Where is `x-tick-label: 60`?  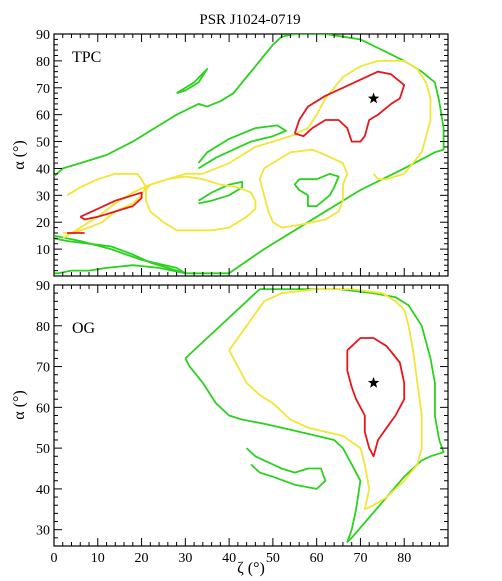 x-tick-label: 60 is located at coordinates (317, 558).